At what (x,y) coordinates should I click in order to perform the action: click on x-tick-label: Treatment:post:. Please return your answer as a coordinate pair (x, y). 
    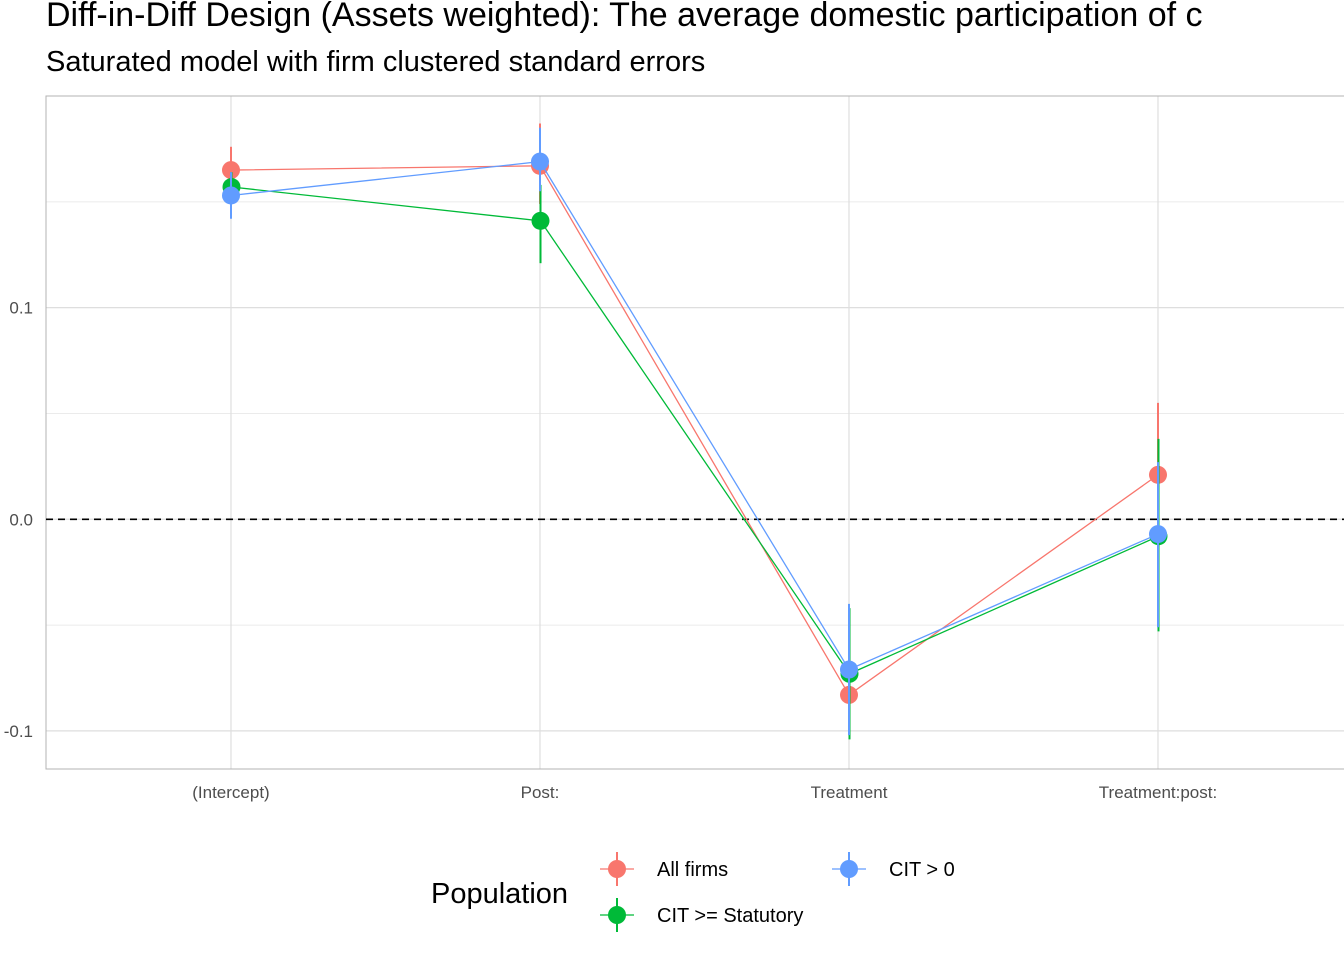
    Looking at the image, I should click on (1158, 792).